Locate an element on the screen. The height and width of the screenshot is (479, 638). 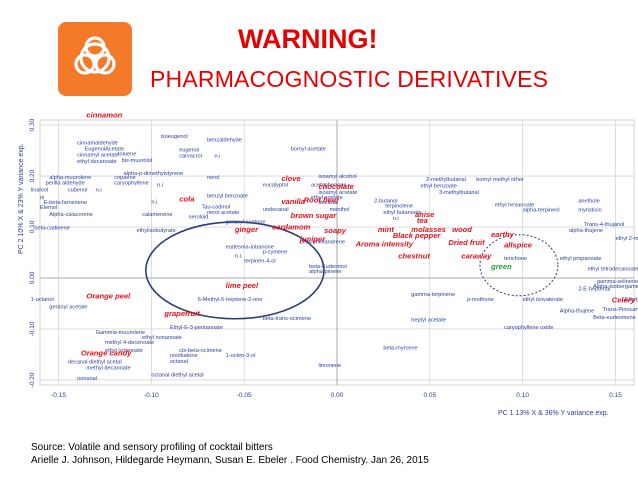
attribute-label: chestnut is located at coordinates (414, 256).